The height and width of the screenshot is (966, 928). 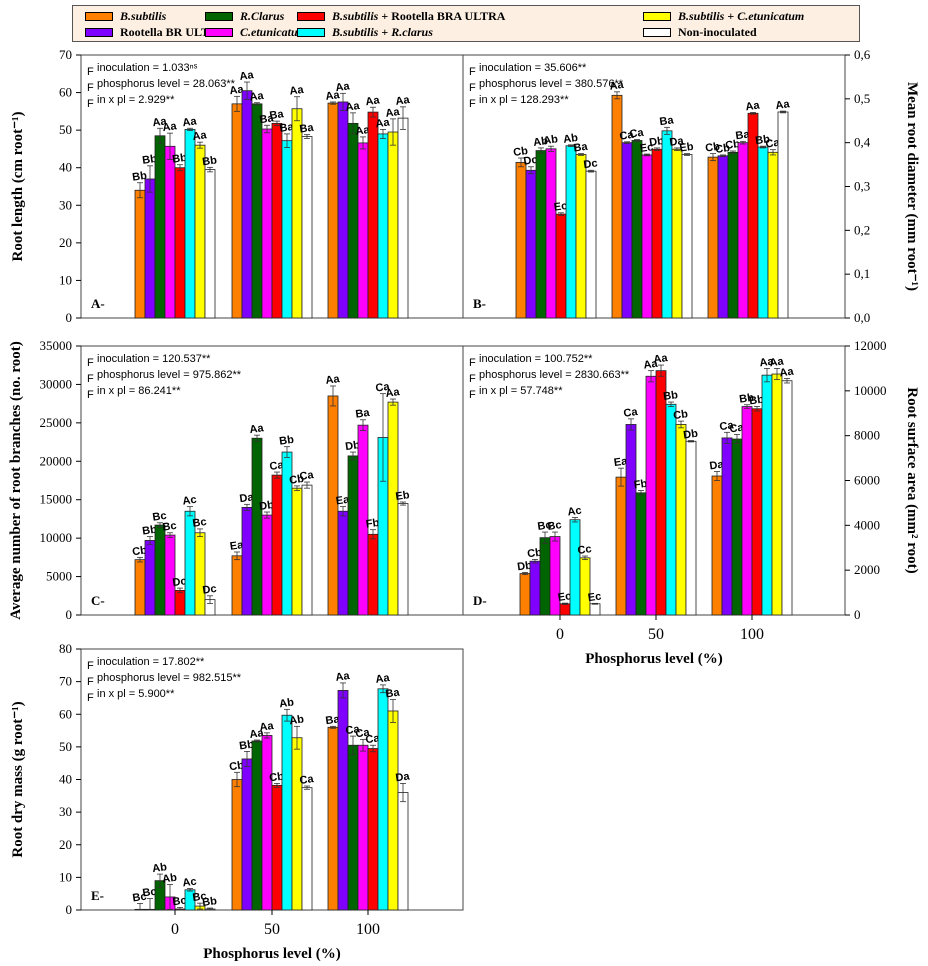 I want to click on y-tick-label: 15000, so click(x=56, y=499).